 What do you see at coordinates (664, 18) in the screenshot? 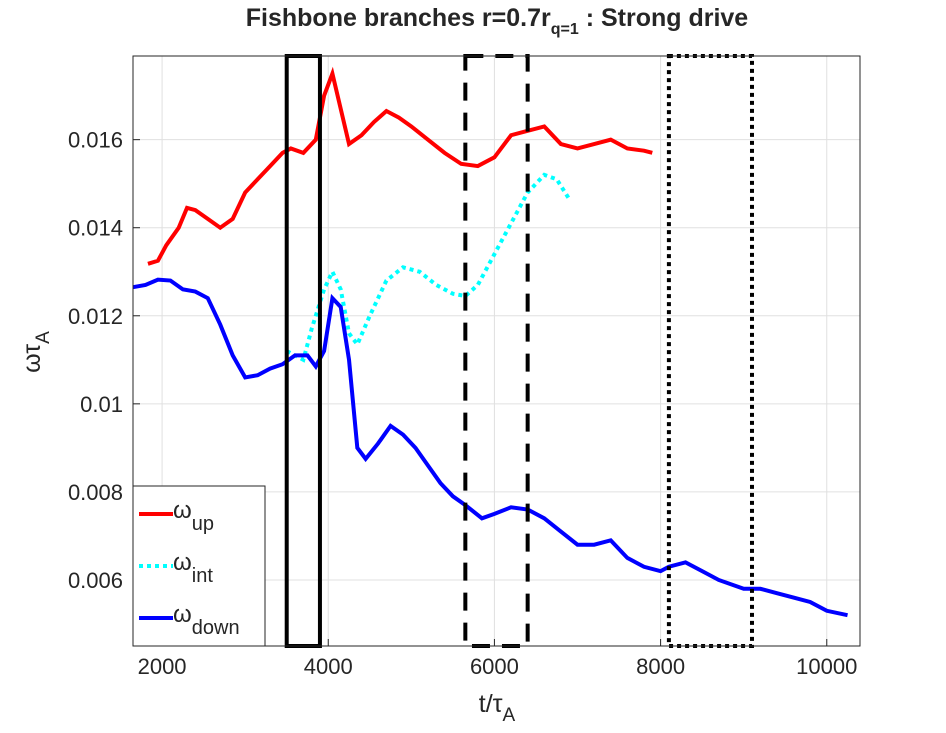
I see `title-suffix: : Strong drive` at bounding box center [664, 18].